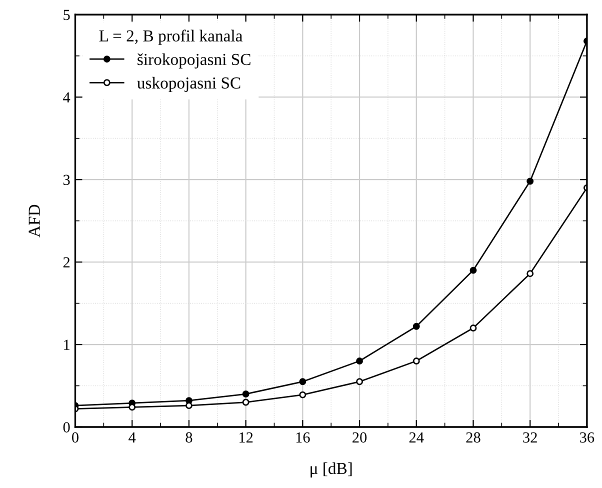 The height and width of the screenshot is (488, 602). What do you see at coordinates (473, 437) in the screenshot?
I see `x-tick-label: 28` at bounding box center [473, 437].